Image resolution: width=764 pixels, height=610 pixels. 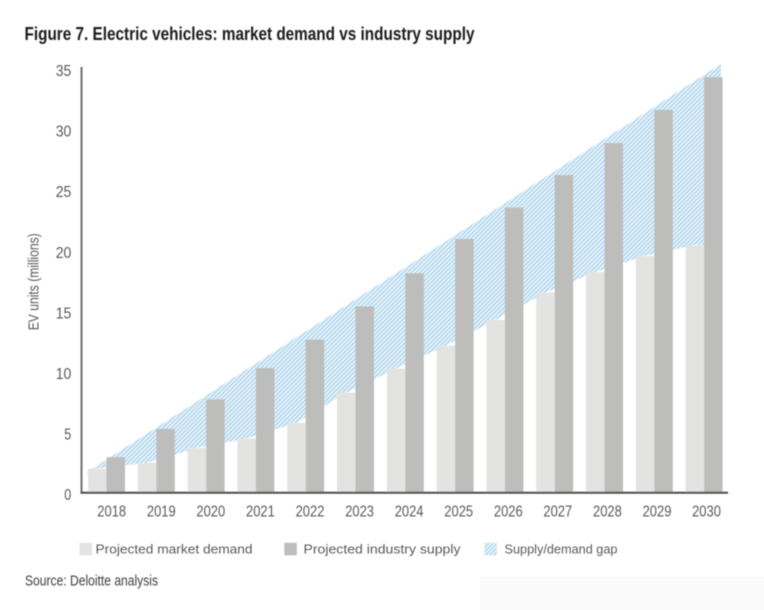 What do you see at coordinates (67, 495) in the screenshot?
I see `svg-text: 0` at bounding box center [67, 495].